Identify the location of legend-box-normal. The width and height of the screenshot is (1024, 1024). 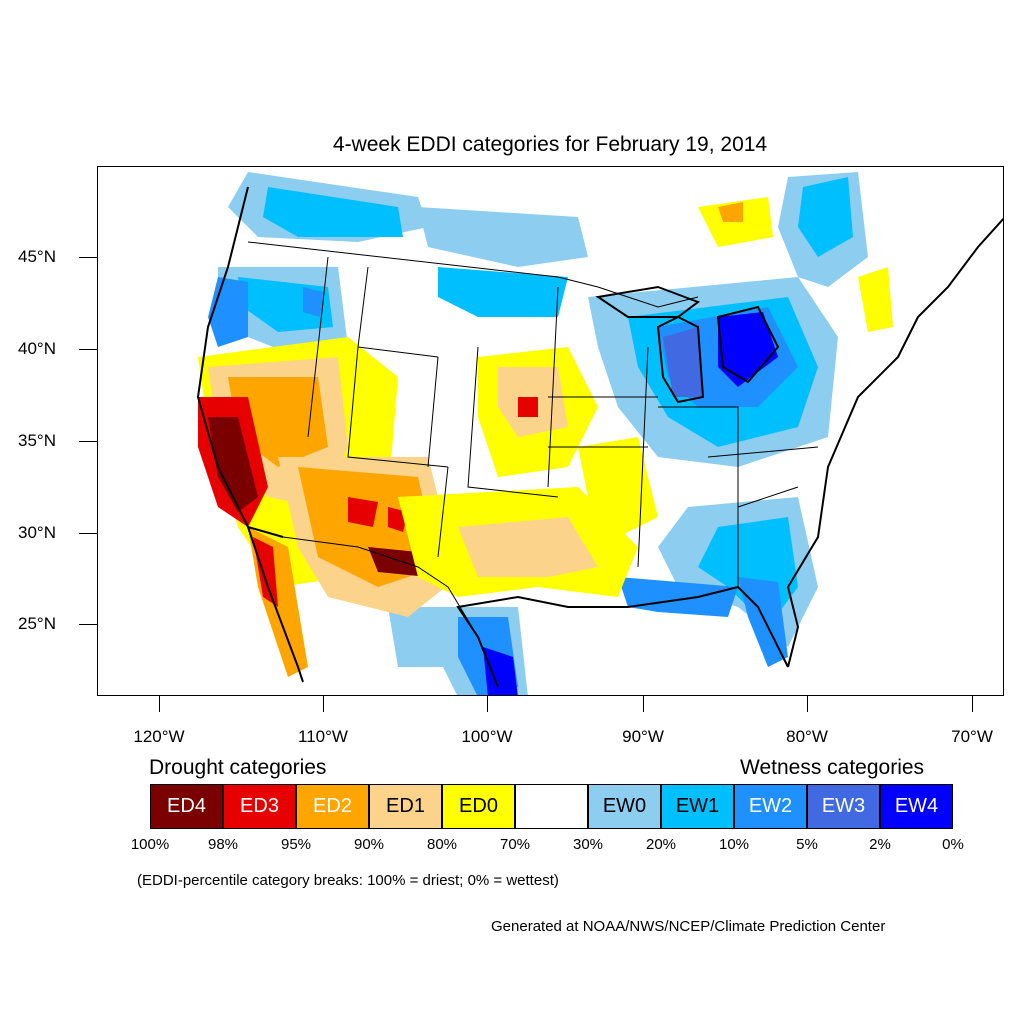
(551, 806).